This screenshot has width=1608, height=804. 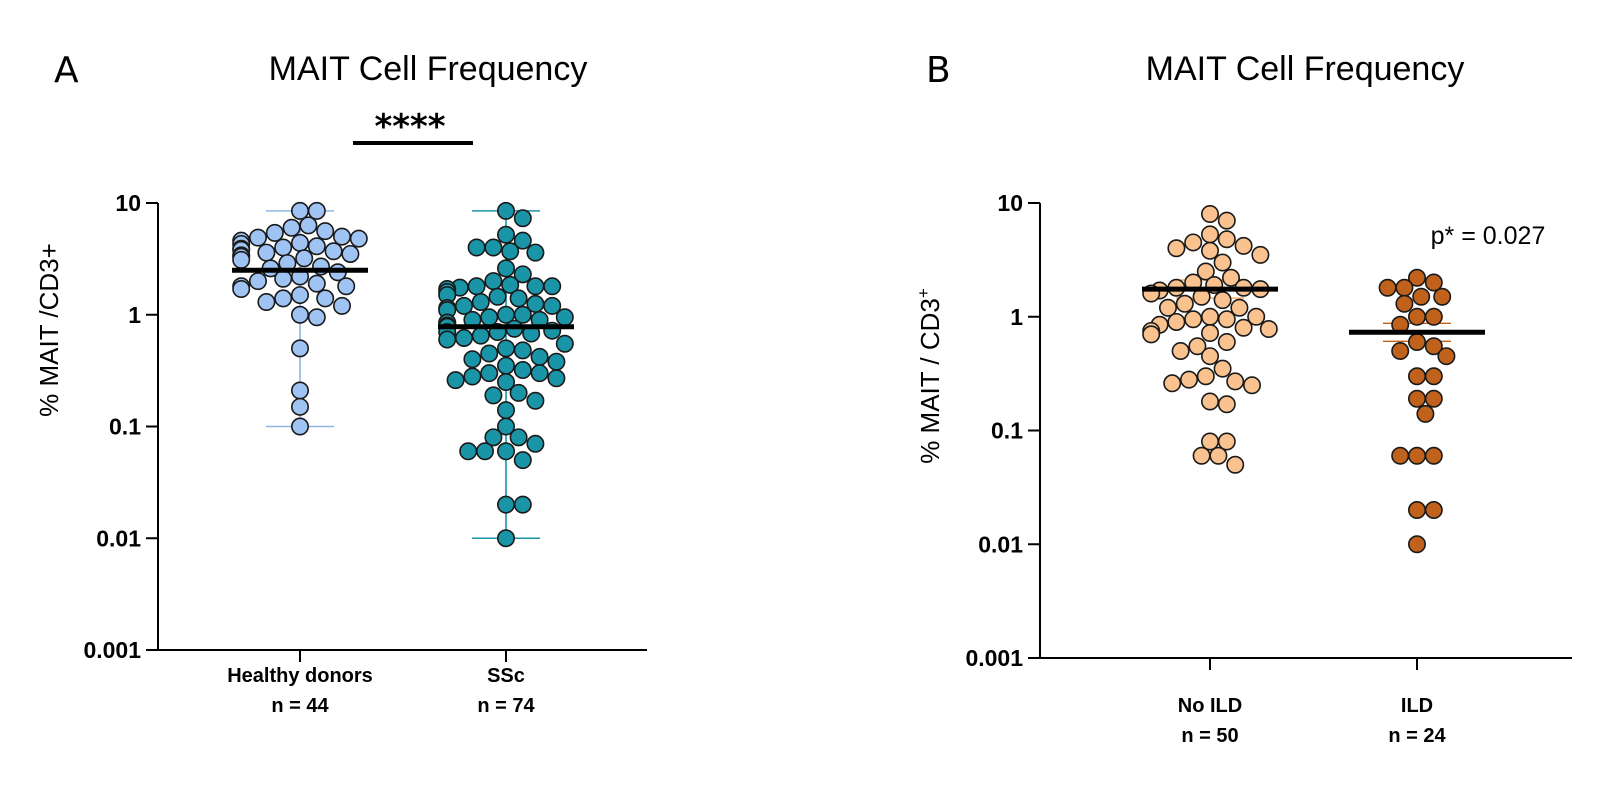 What do you see at coordinates (1313, 379) in the screenshot?
I see `panel-b-data` at bounding box center [1313, 379].